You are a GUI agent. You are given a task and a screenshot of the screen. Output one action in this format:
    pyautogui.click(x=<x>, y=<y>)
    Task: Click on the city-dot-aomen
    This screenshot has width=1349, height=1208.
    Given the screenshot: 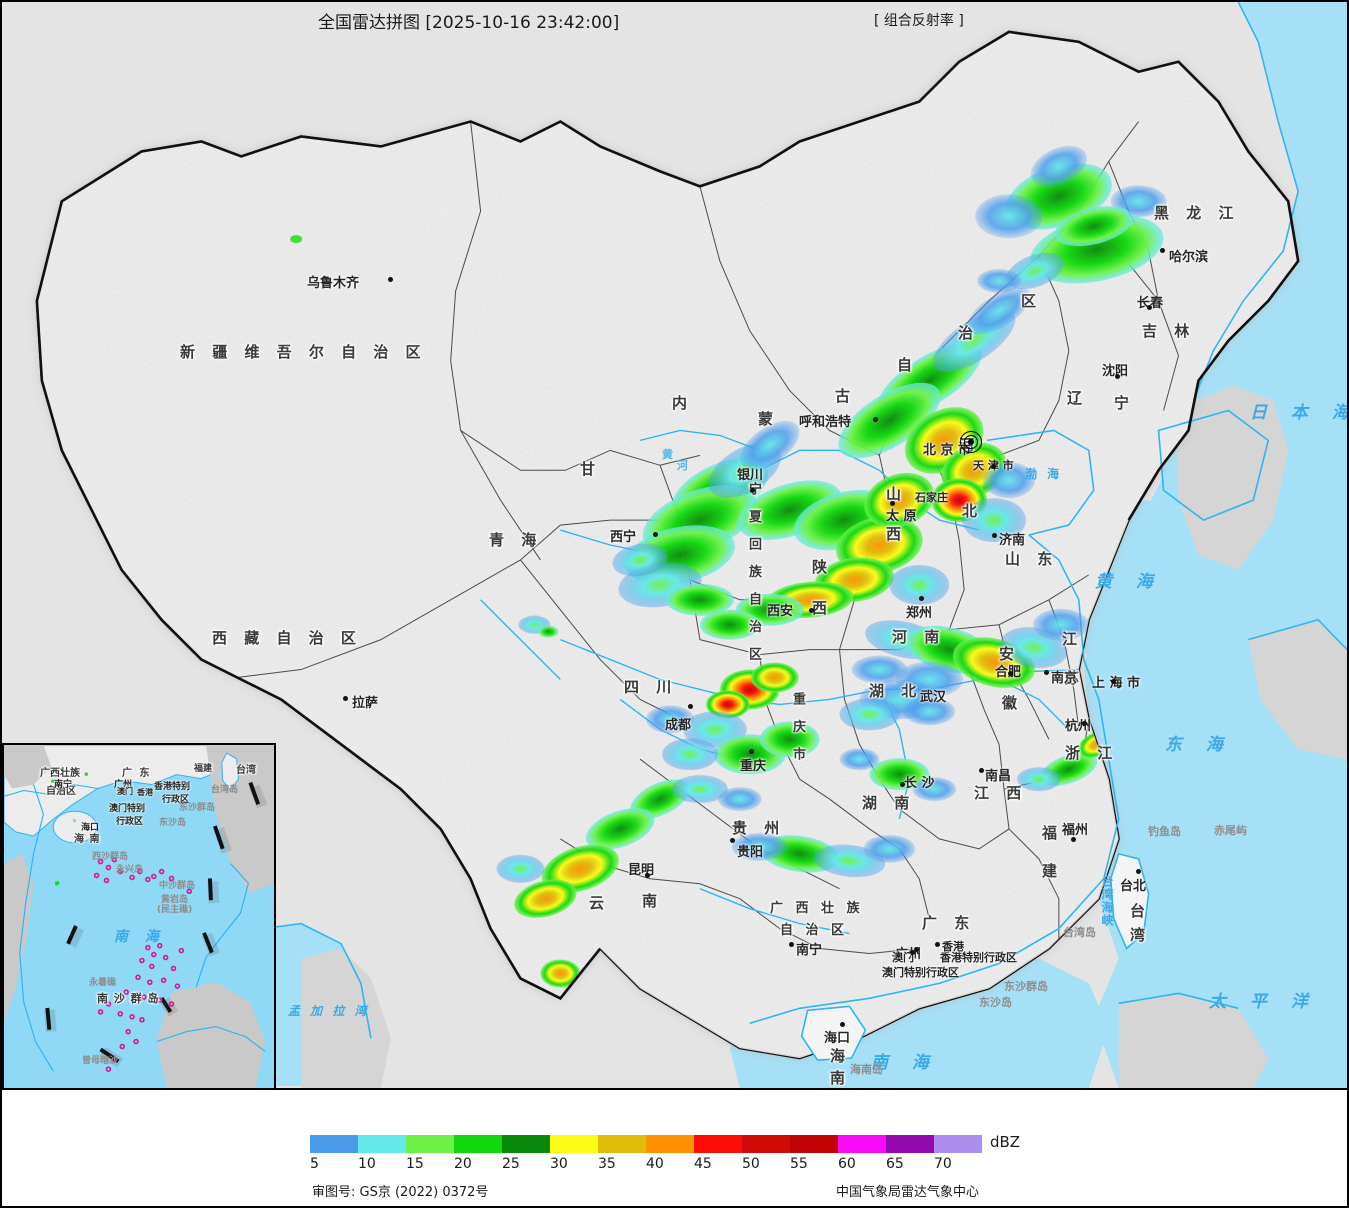 What is the action you would take?
    pyautogui.click(x=912, y=952)
    